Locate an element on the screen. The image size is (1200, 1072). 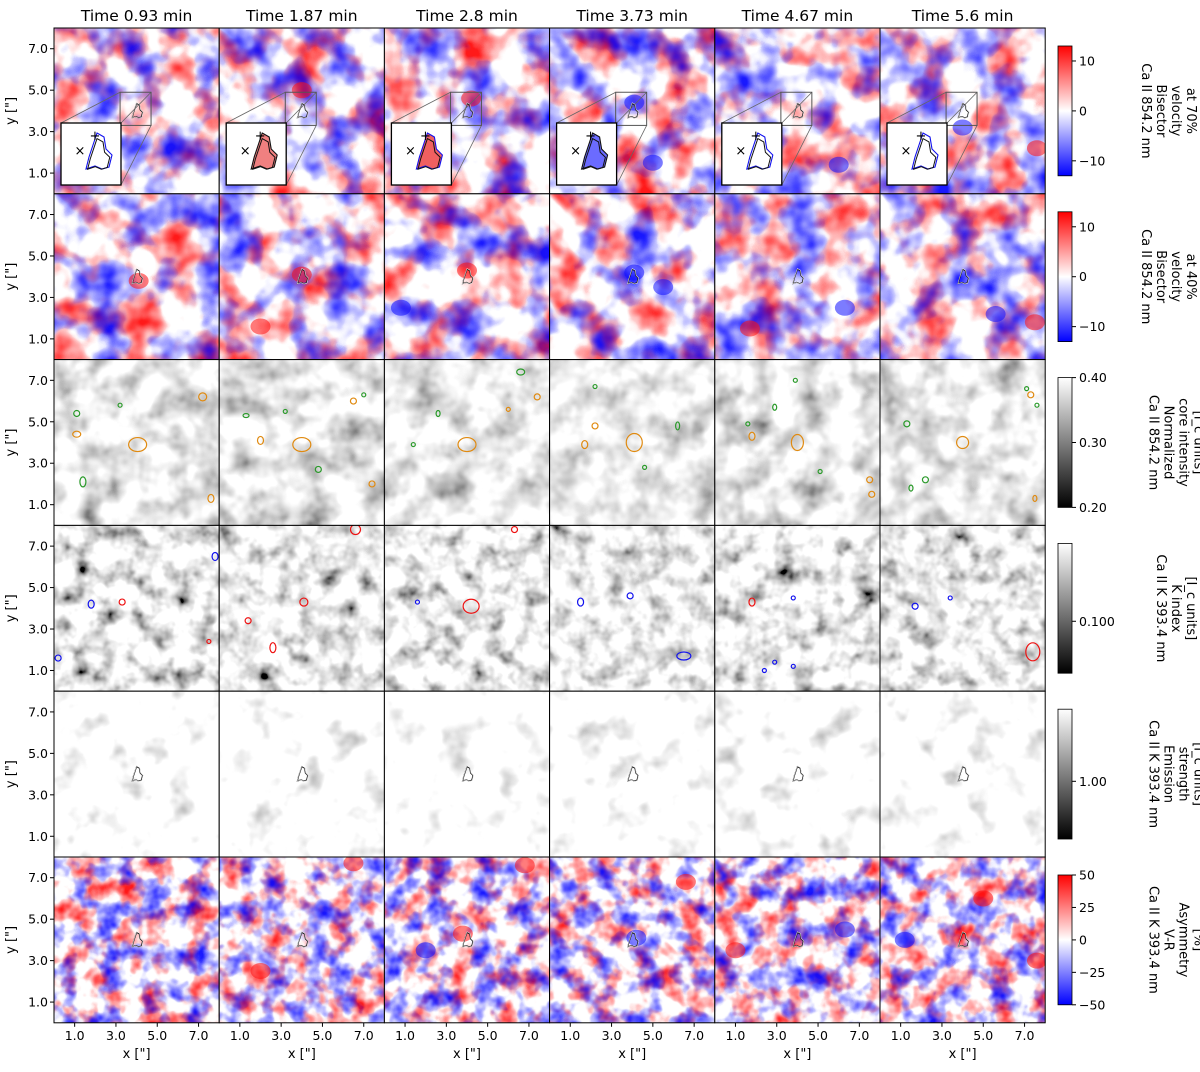
y-axis-label: y ["] is located at coordinates (11, 111).